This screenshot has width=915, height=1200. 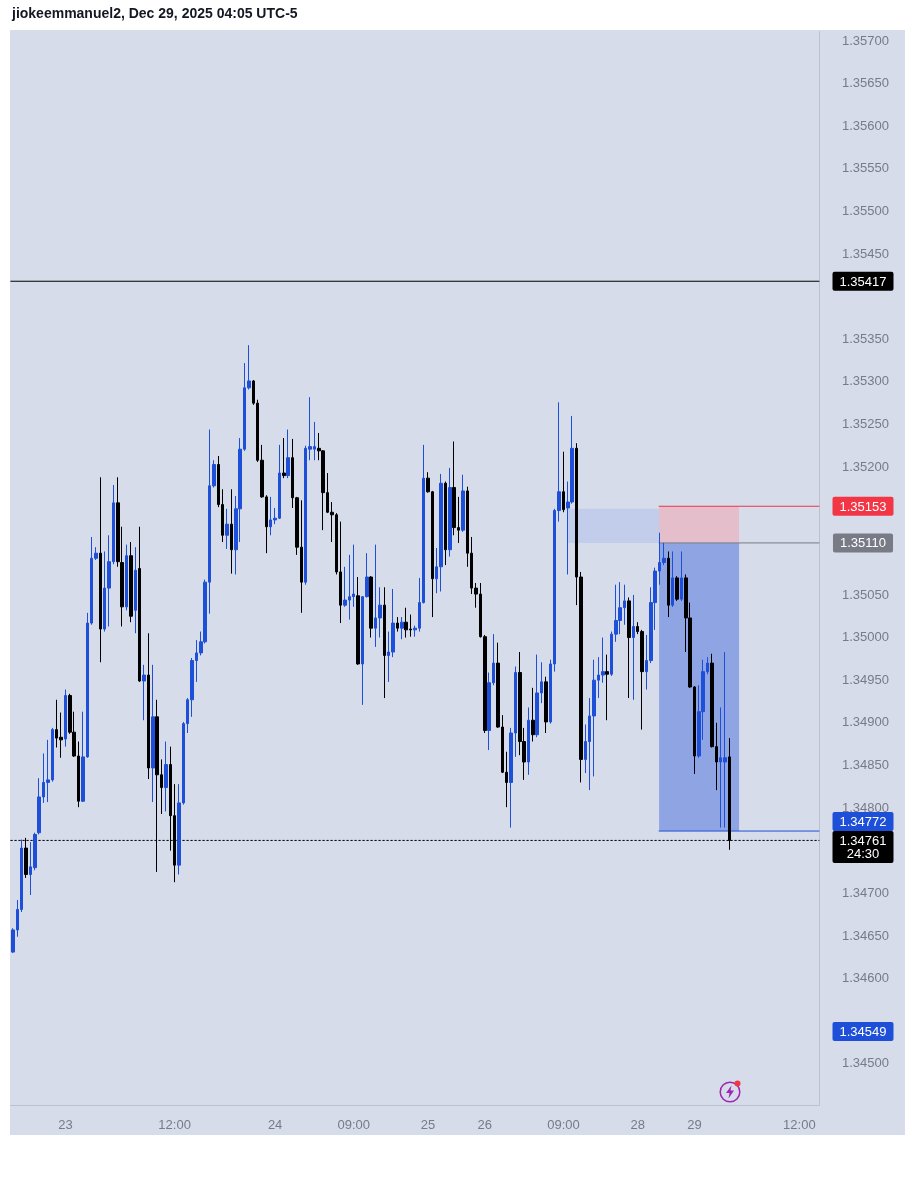 I want to click on y-tick-label: 1.34500, so click(x=865, y=1063).